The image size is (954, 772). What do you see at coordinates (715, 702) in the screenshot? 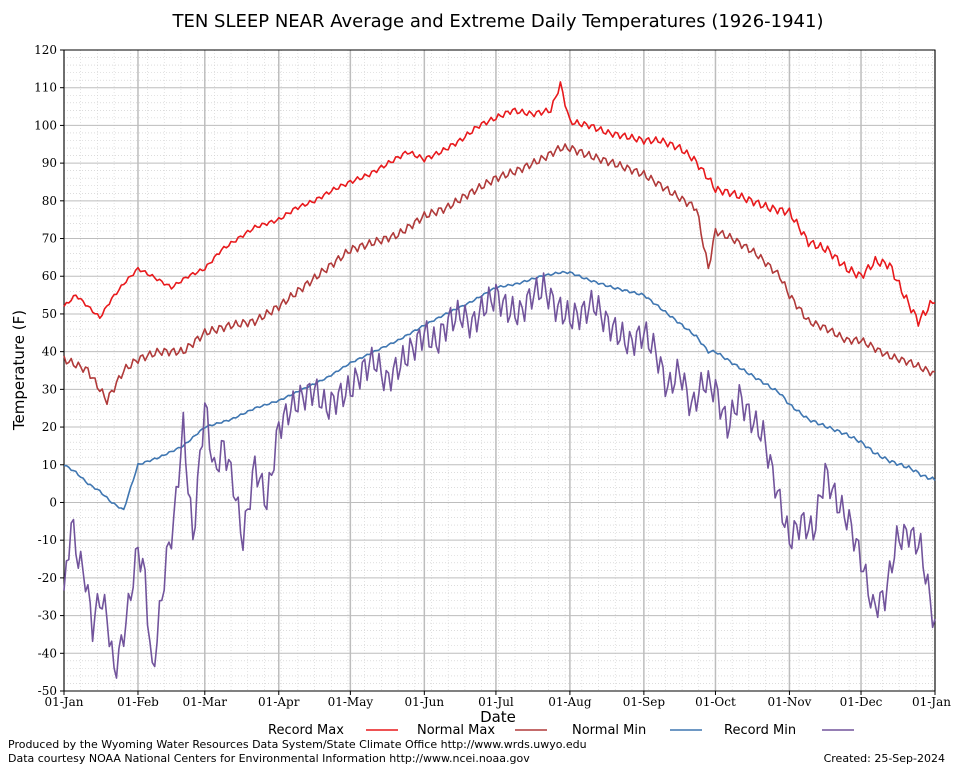
I see `x-tick-label: 01-Oct` at bounding box center [715, 702].